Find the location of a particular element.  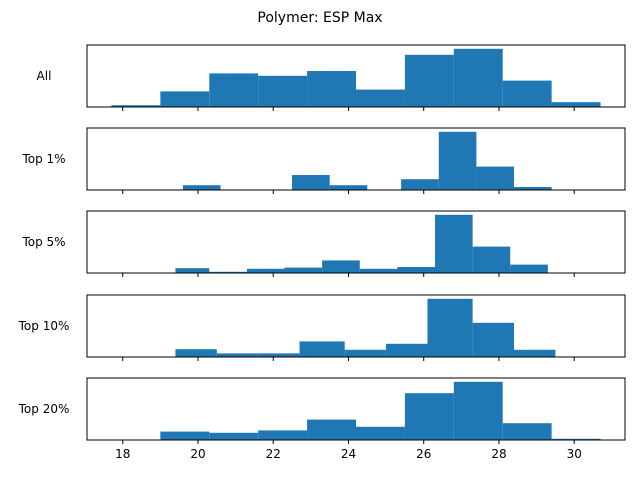

panel-label: Top 1% is located at coordinates (43, 159).